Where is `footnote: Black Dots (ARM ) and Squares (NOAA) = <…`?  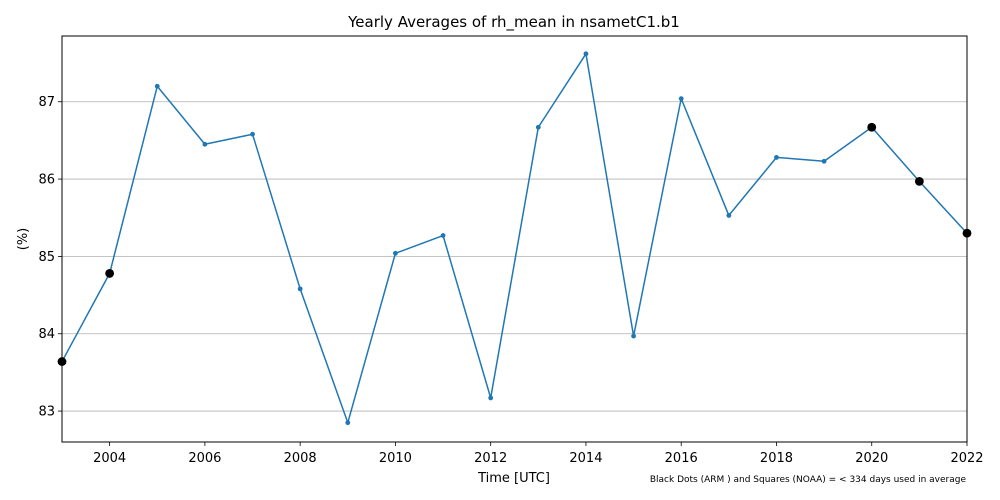 footnote: Black Dots (ARM ) and Squares (NOAA) = <… is located at coordinates (808, 480).